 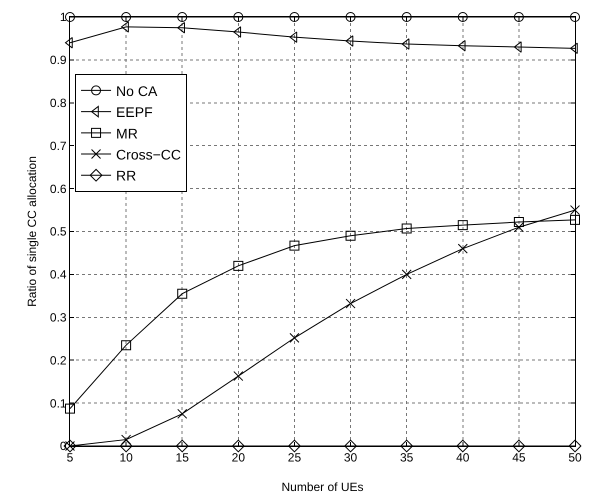 I want to click on y-tick-label: 0.1, so click(x=58, y=403).